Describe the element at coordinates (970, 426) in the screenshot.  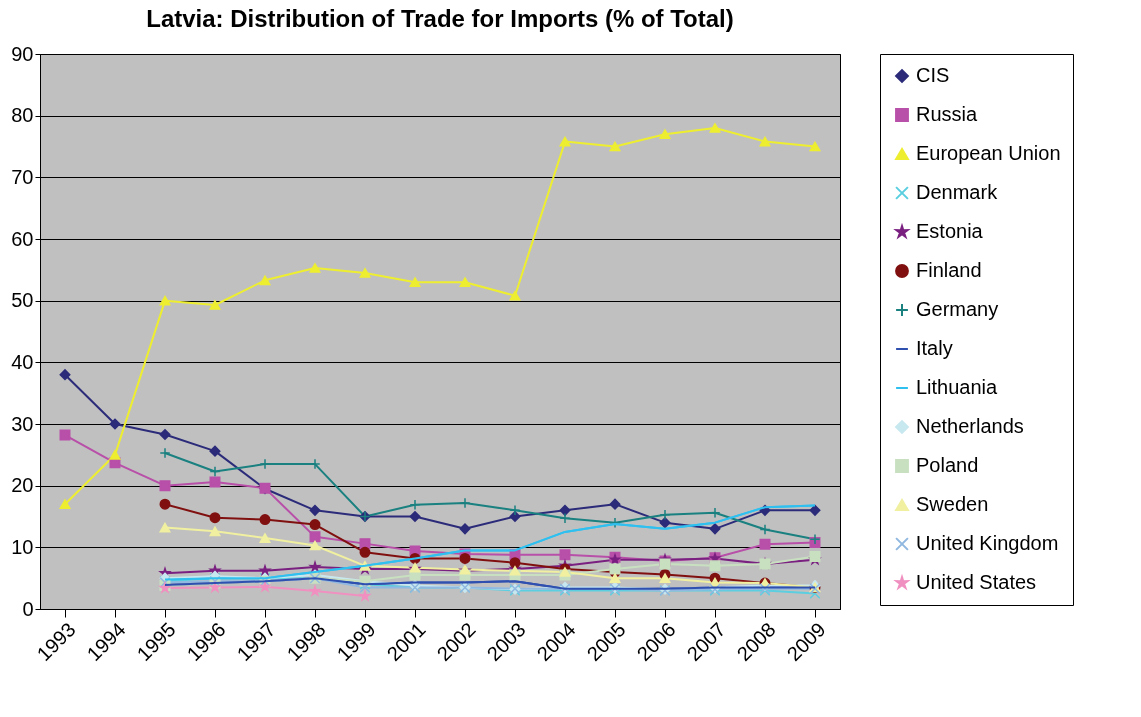
I see `legend-label: Netherlands` at that location.